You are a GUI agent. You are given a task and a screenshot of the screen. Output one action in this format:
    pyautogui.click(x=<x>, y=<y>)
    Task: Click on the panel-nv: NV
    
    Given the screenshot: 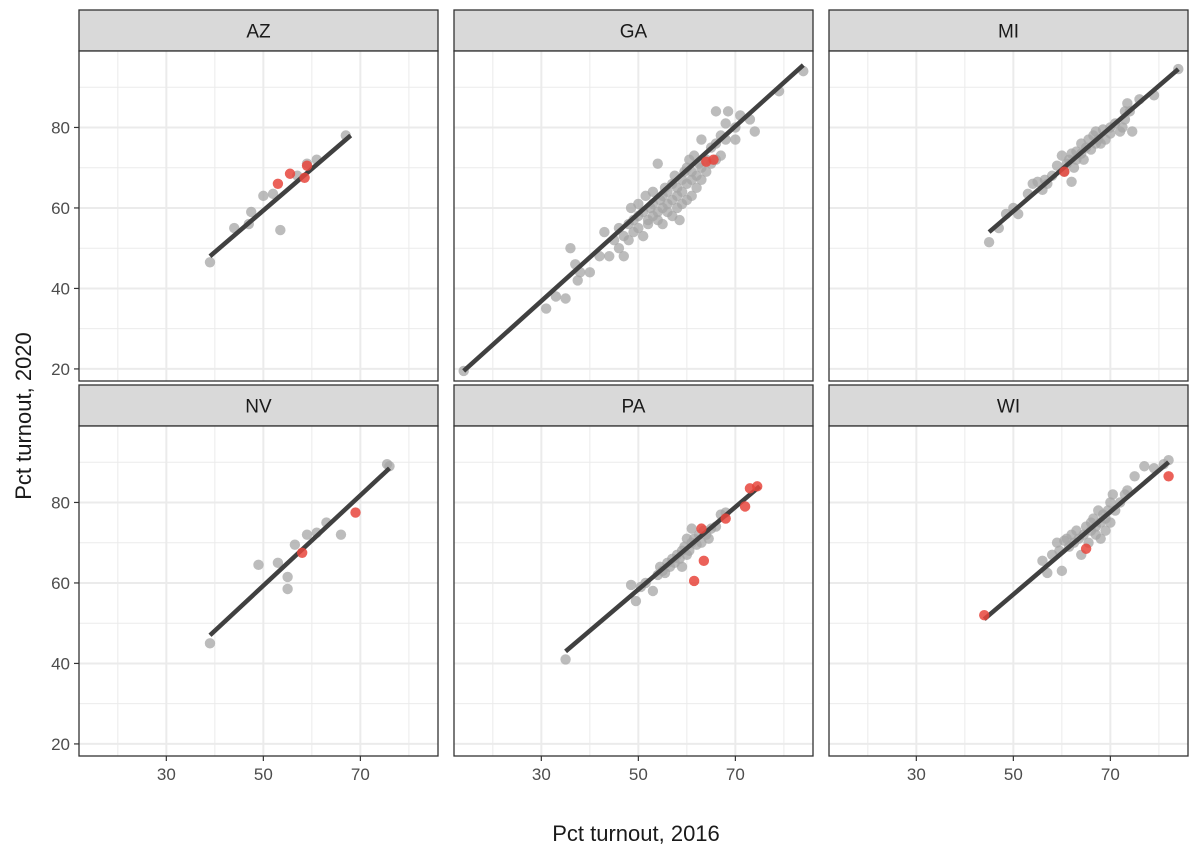 What is the action you would take?
    pyautogui.click(x=258, y=570)
    